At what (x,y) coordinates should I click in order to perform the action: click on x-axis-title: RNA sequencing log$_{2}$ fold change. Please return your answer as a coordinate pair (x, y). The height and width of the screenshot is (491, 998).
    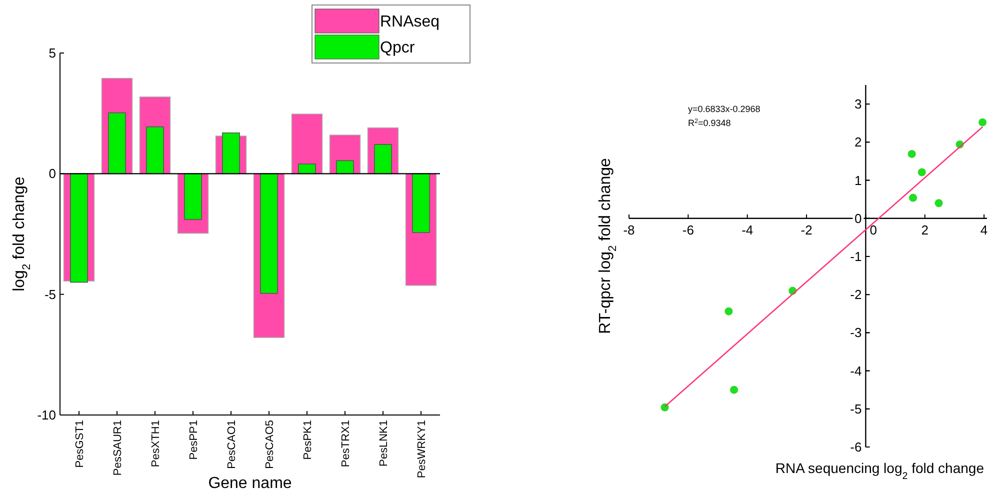
    Looking at the image, I should click on (879, 471).